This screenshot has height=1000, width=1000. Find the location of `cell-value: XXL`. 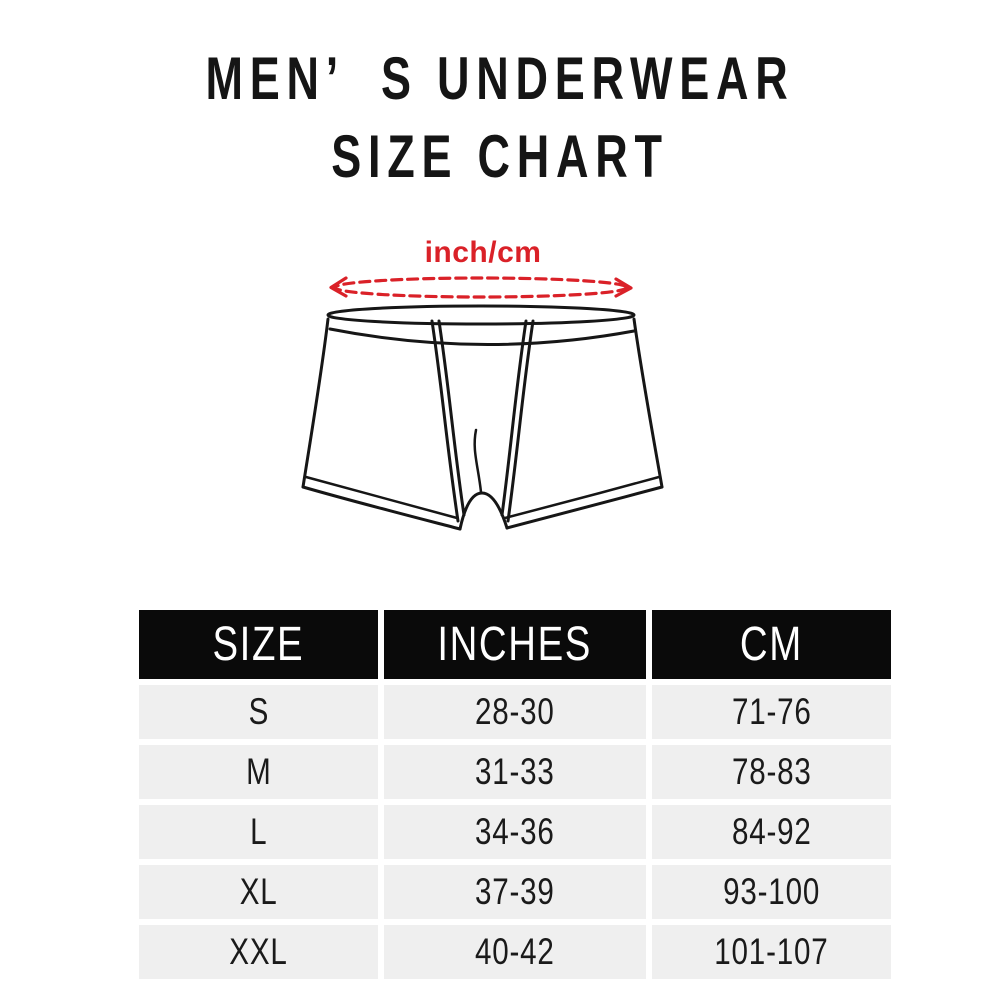

cell-value: XXL is located at coordinates (258, 951).